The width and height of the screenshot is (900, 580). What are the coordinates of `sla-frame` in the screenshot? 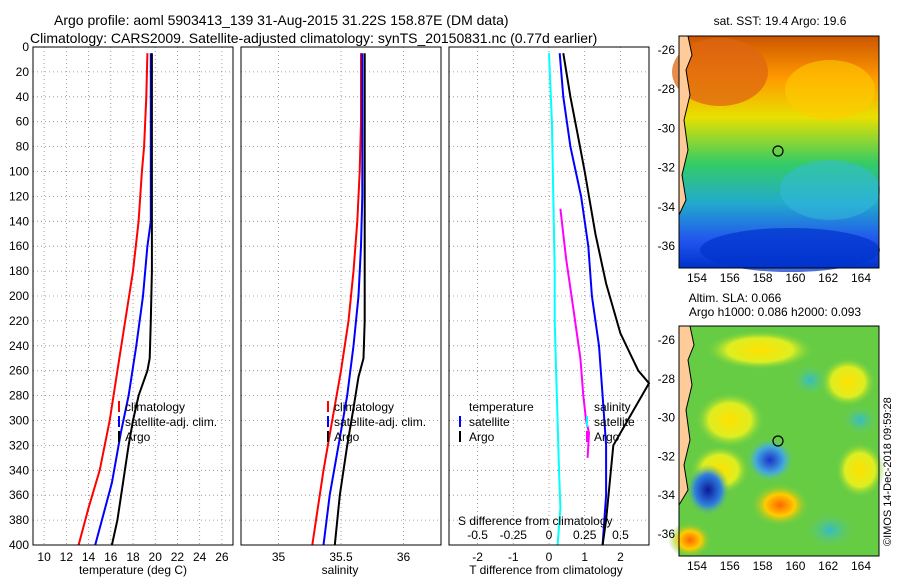 It's located at (779, 441).